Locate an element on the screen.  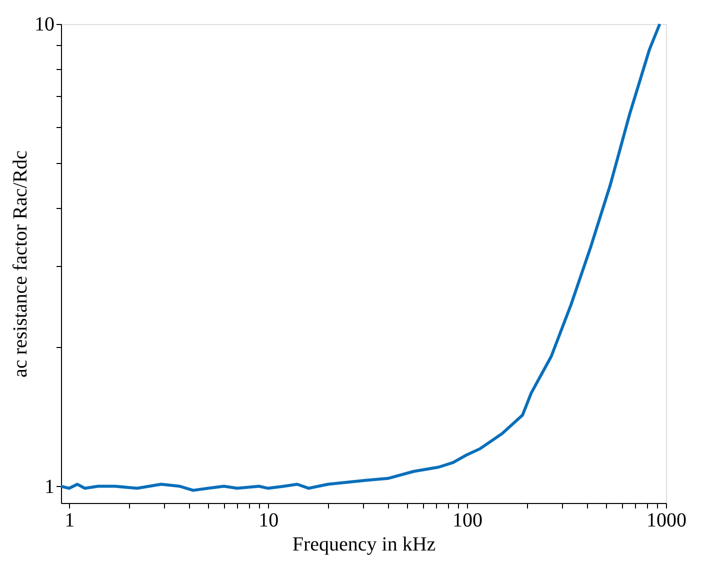
x-axis-title: Frequency in kHz is located at coordinates (364, 545).